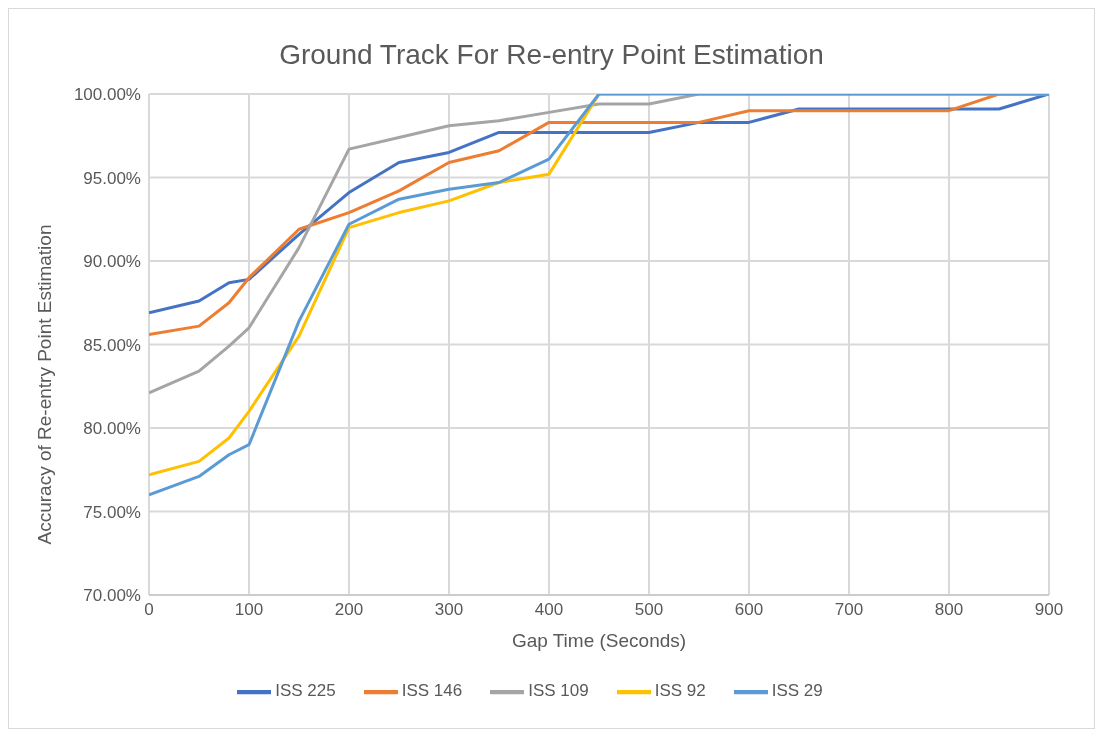  Describe the element at coordinates (749, 610) in the screenshot. I see `x-tick-label: 600` at that location.